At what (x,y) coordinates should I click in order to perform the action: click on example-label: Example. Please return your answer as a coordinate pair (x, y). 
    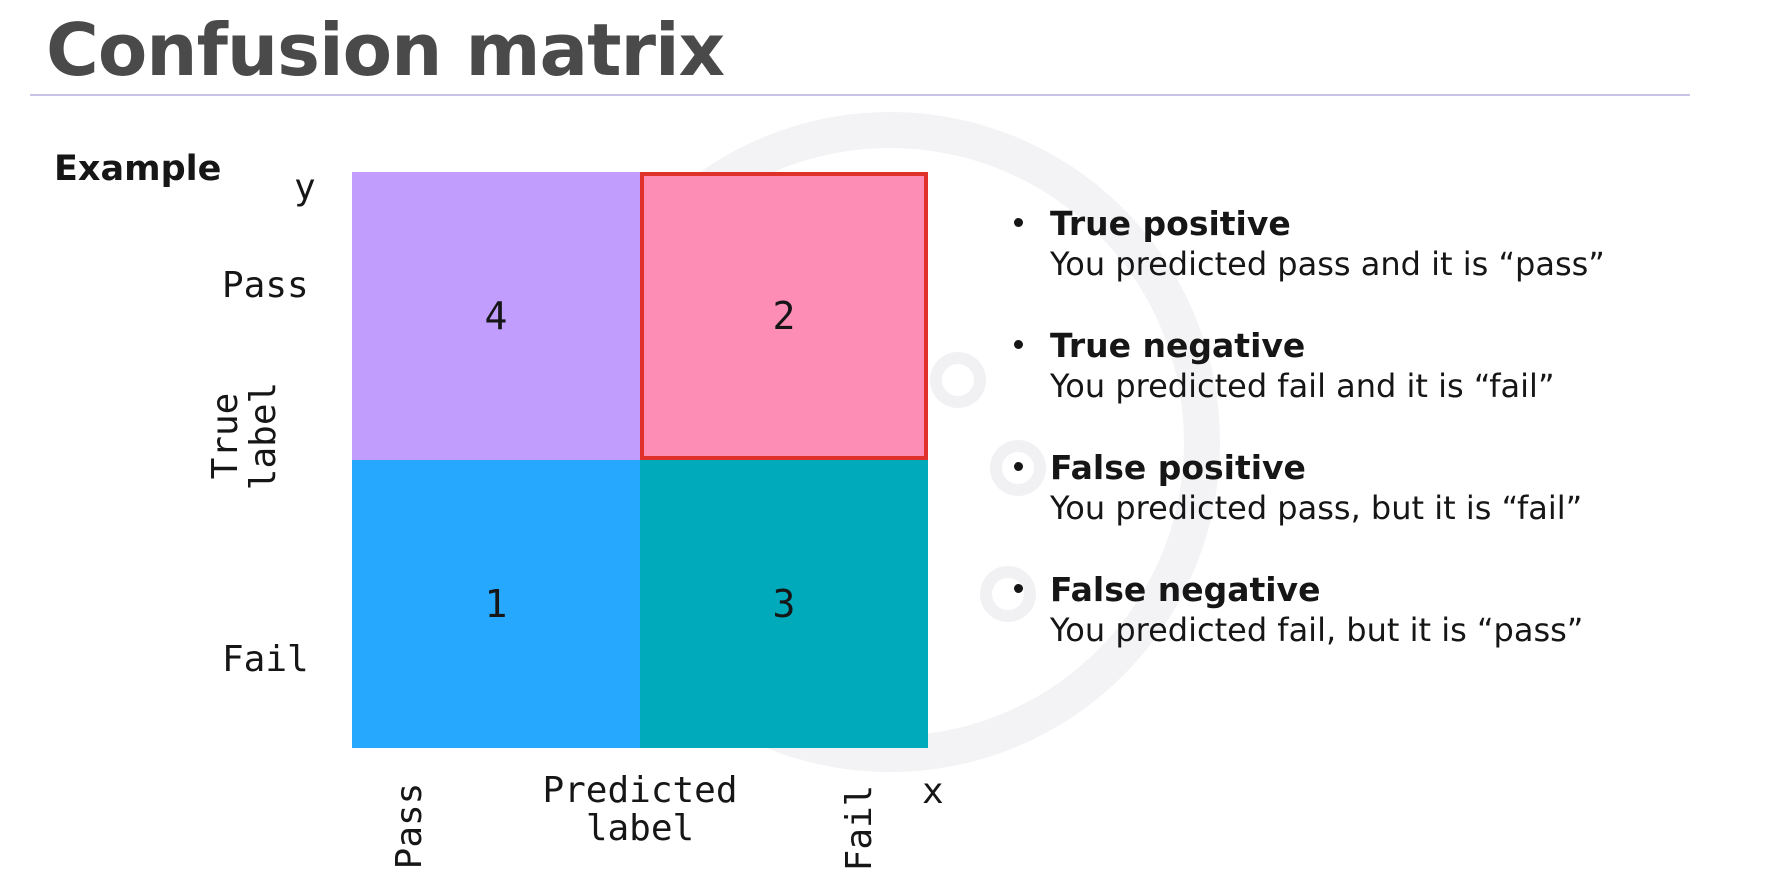
    Looking at the image, I should click on (138, 169).